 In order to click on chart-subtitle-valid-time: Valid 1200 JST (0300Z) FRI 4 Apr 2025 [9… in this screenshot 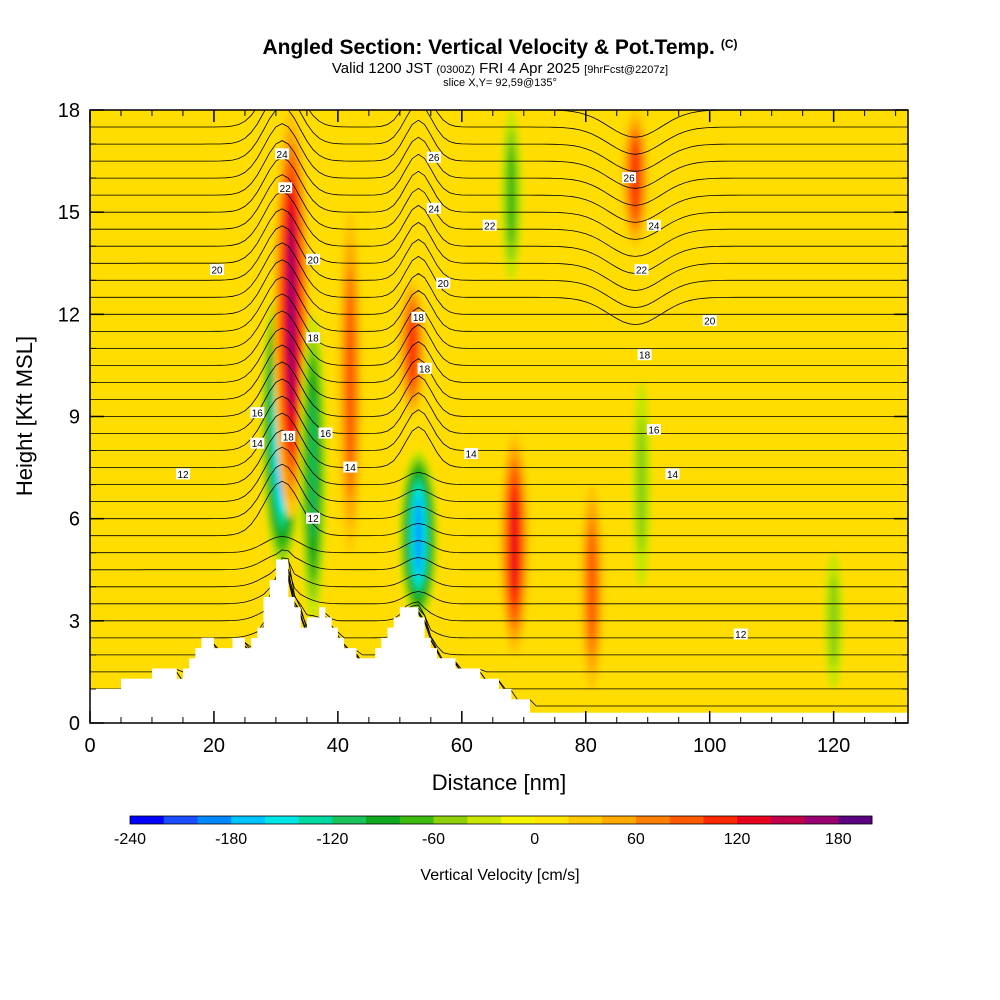, I will do `click(500, 68)`.